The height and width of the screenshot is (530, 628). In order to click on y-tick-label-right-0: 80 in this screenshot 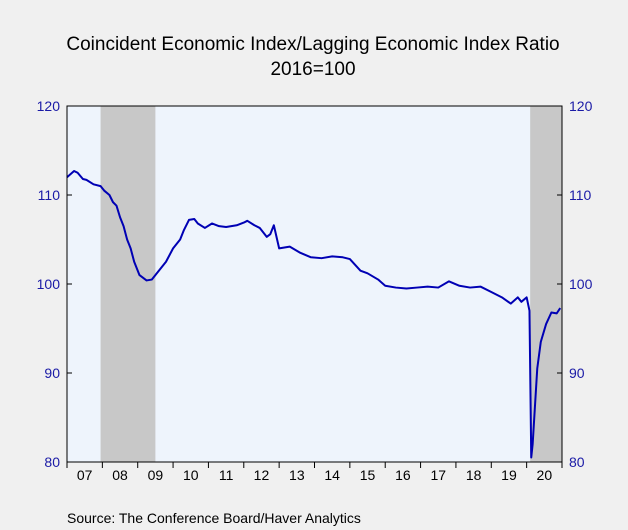, I will do `click(577, 462)`.